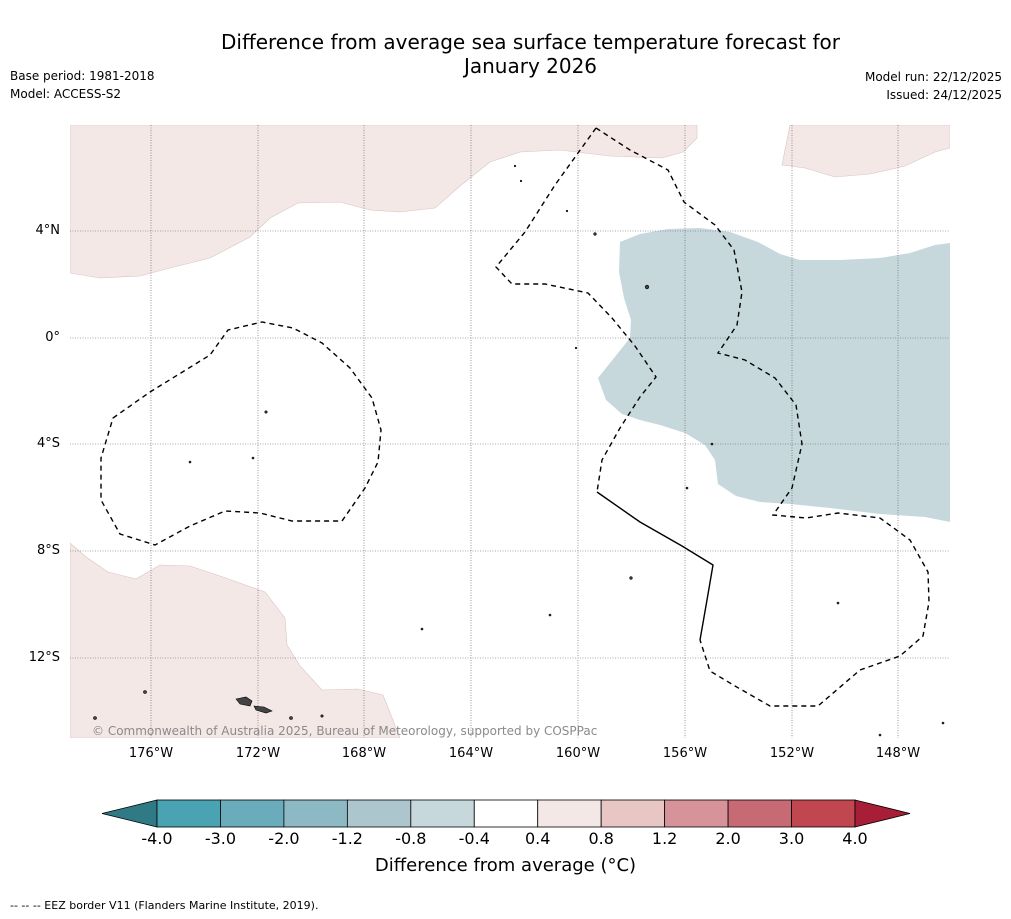 This screenshot has height=919, width=1011. I want to click on colorbar-tick-label: -1.2, so click(347, 838).